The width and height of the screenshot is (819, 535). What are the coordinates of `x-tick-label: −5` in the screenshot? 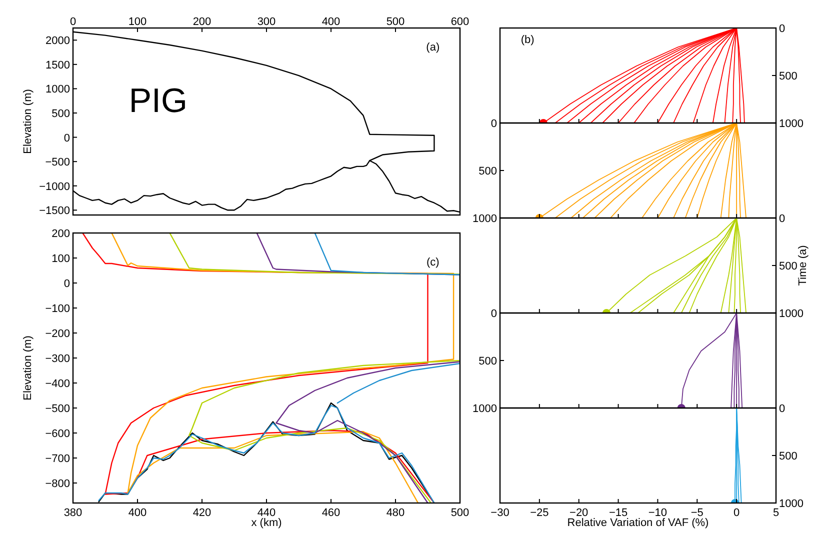 It's located at (697, 513).